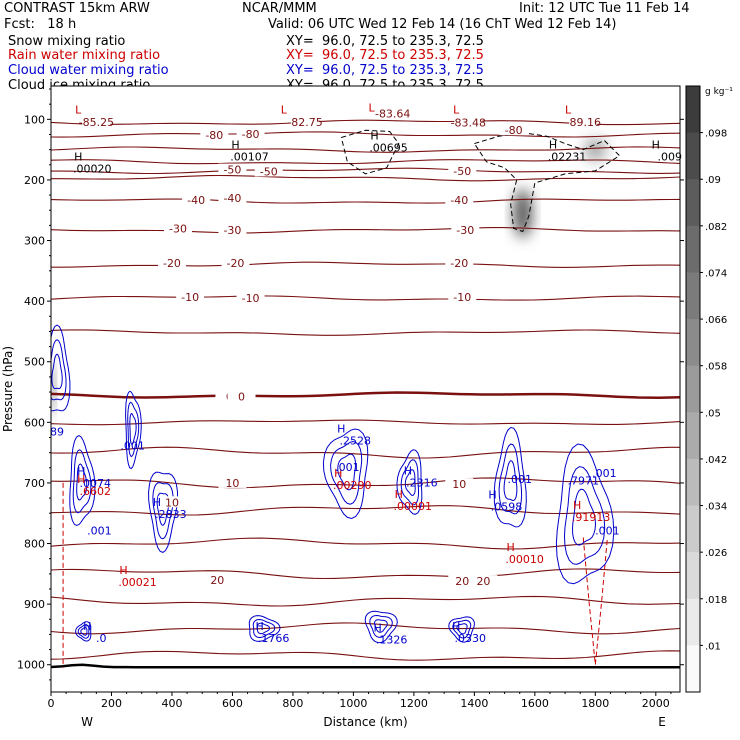 This screenshot has width=740, height=740. What do you see at coordinates (31, 665) in the screenshot?
I see `y-tick-label-9: 1000` at bounding box center [31, 665].